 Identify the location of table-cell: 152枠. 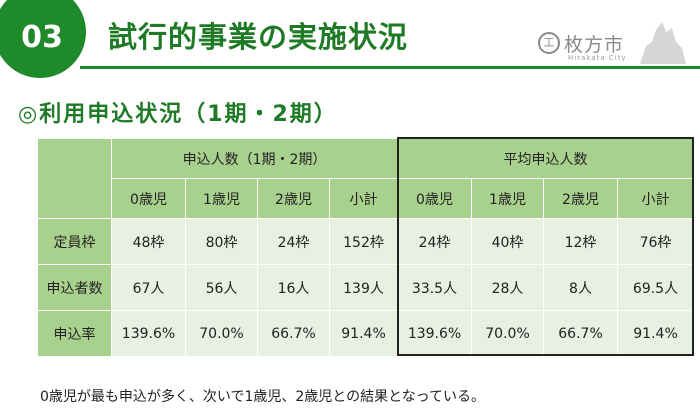
(363, 241).